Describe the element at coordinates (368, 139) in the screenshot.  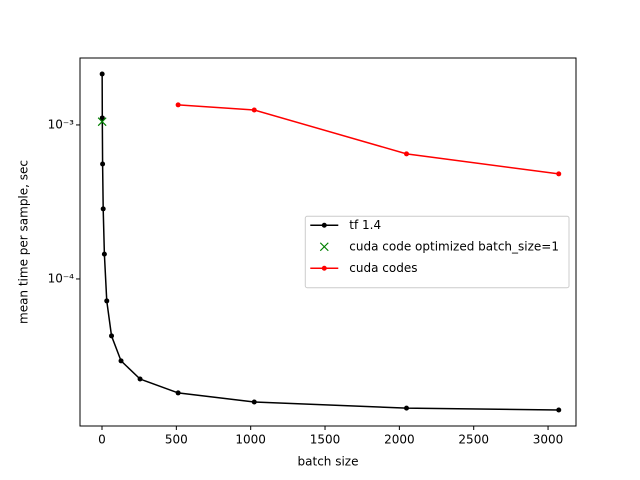
I see `series-line` at that location.